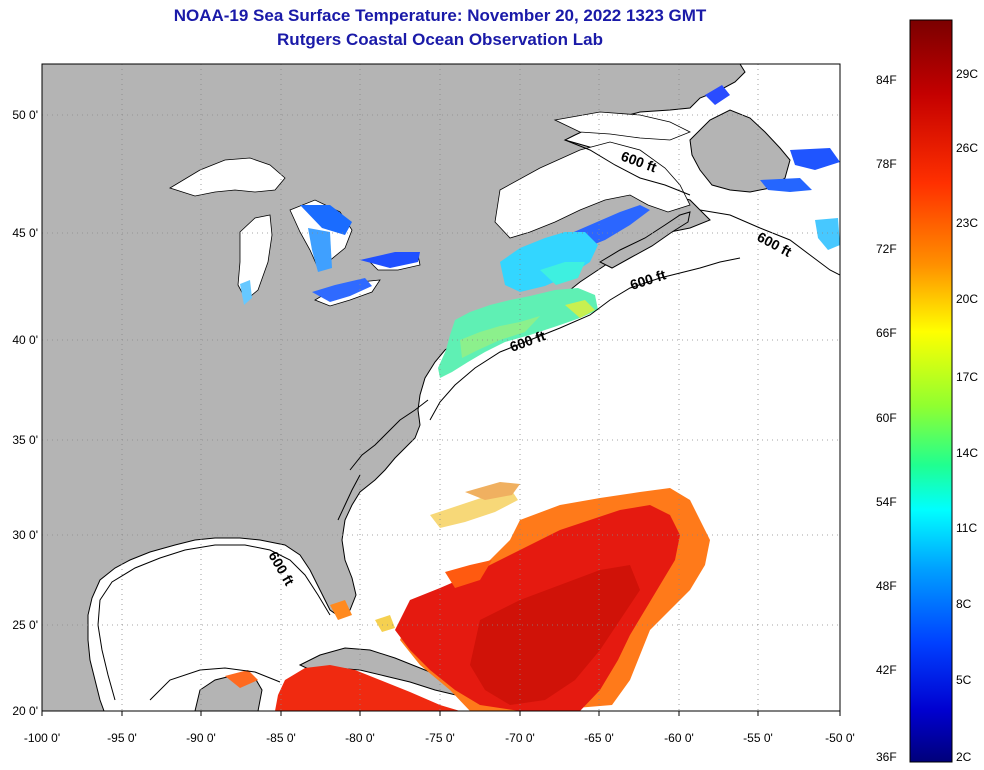 This screenshot has height=770, width=984. I want to click on longitude-tick-label: -80 0', so click(360, 738).